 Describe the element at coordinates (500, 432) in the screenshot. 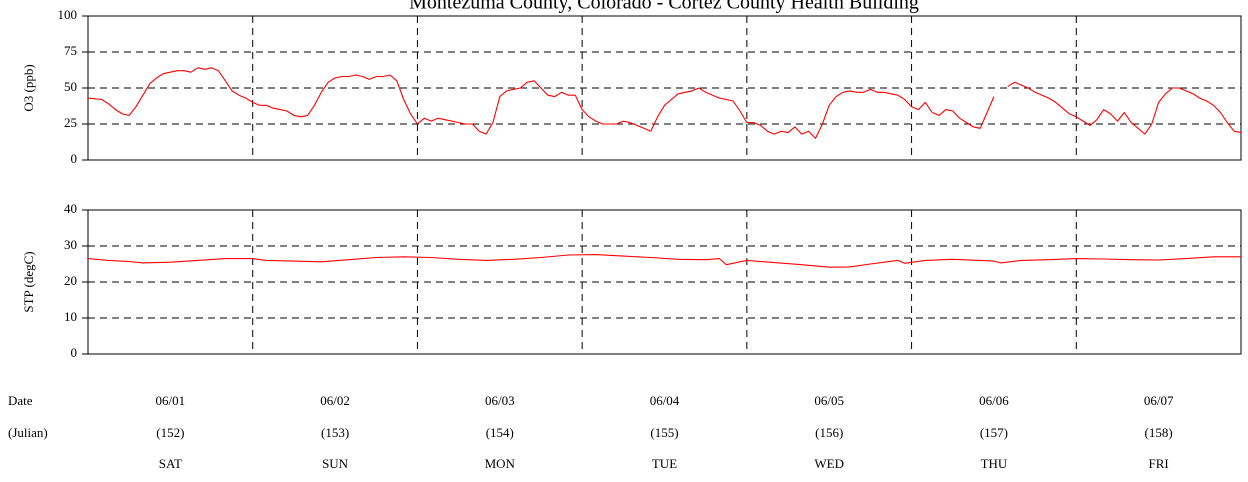

I see `x-day-julian: (154)` at that location.